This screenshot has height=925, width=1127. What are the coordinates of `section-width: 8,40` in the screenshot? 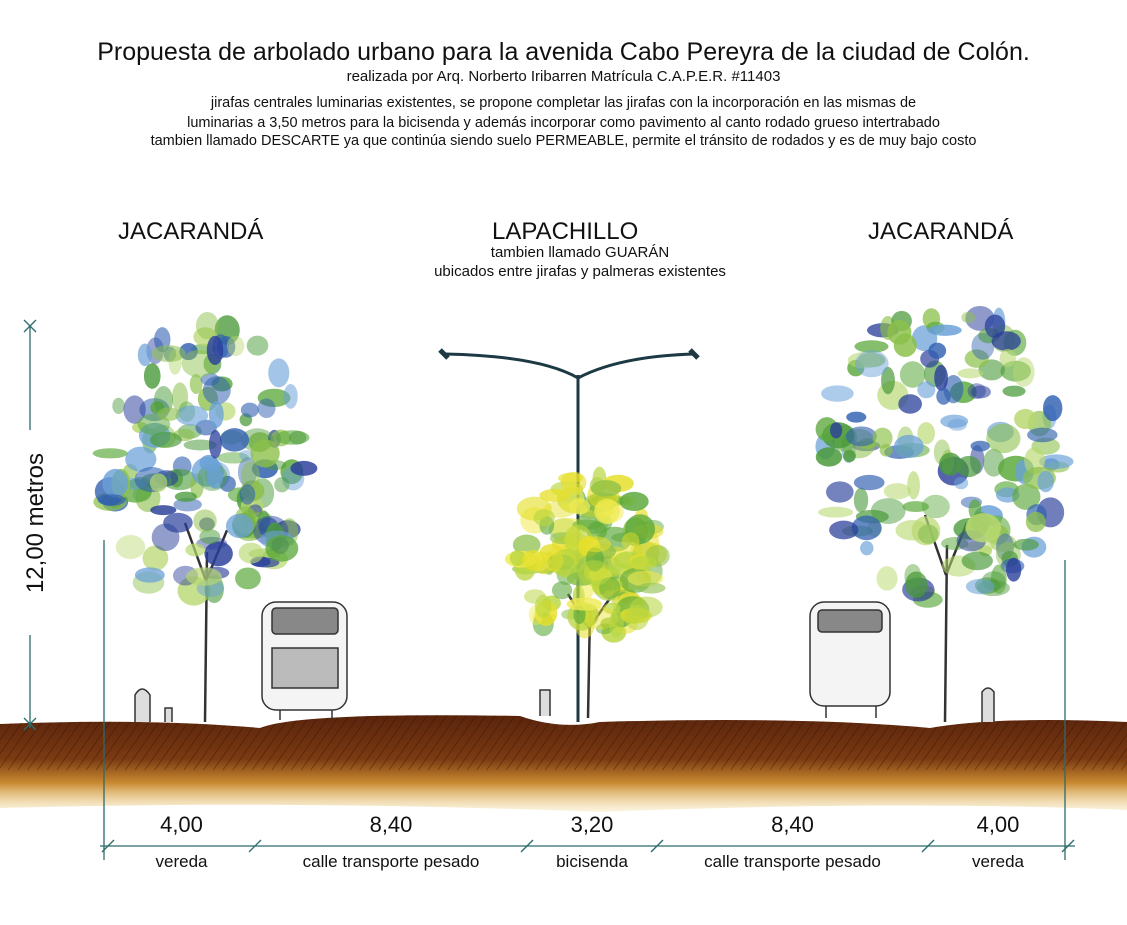 It's located at (792, 824).